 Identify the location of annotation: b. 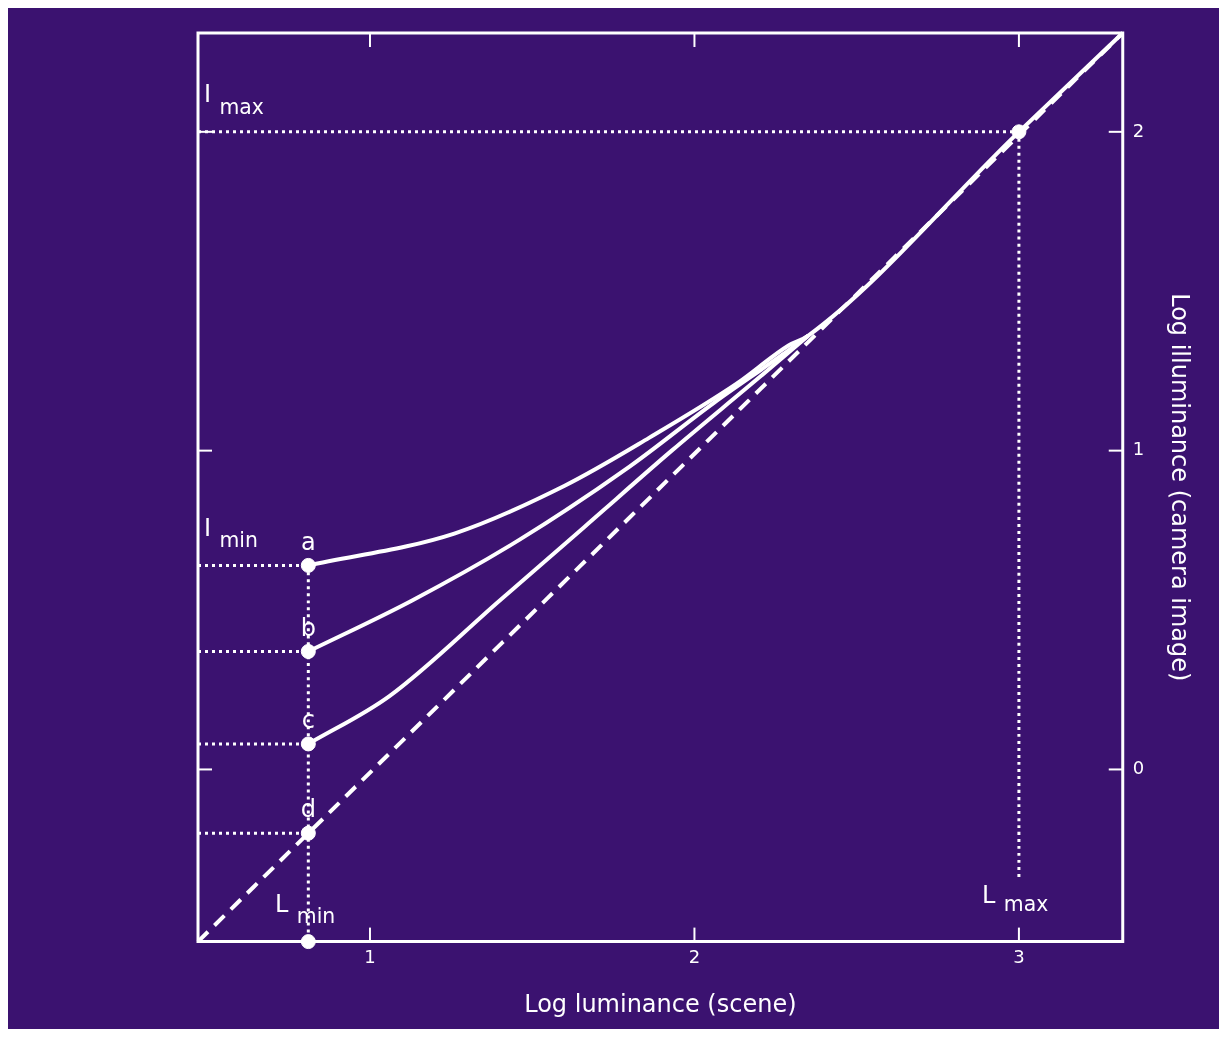
(308, 627).